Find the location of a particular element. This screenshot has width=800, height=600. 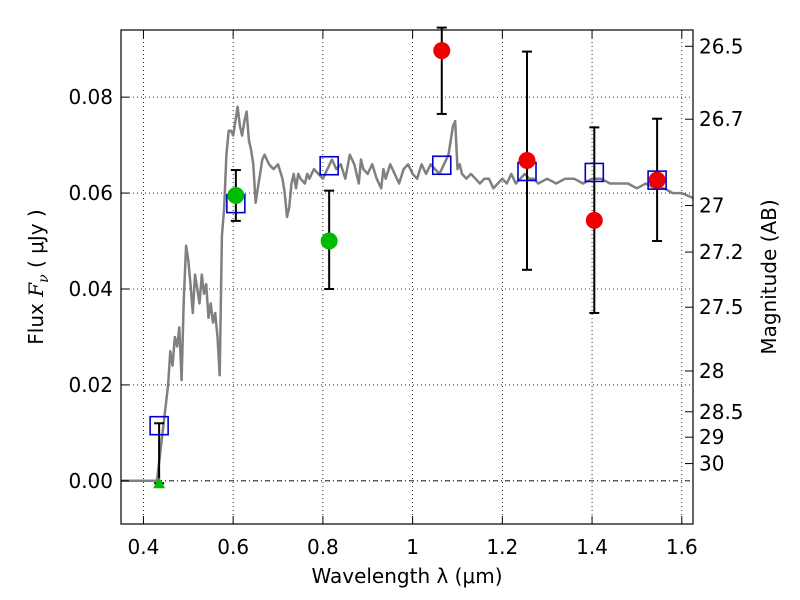

y-axis-label-prefix: Flux is located at coordinates (36, 321).